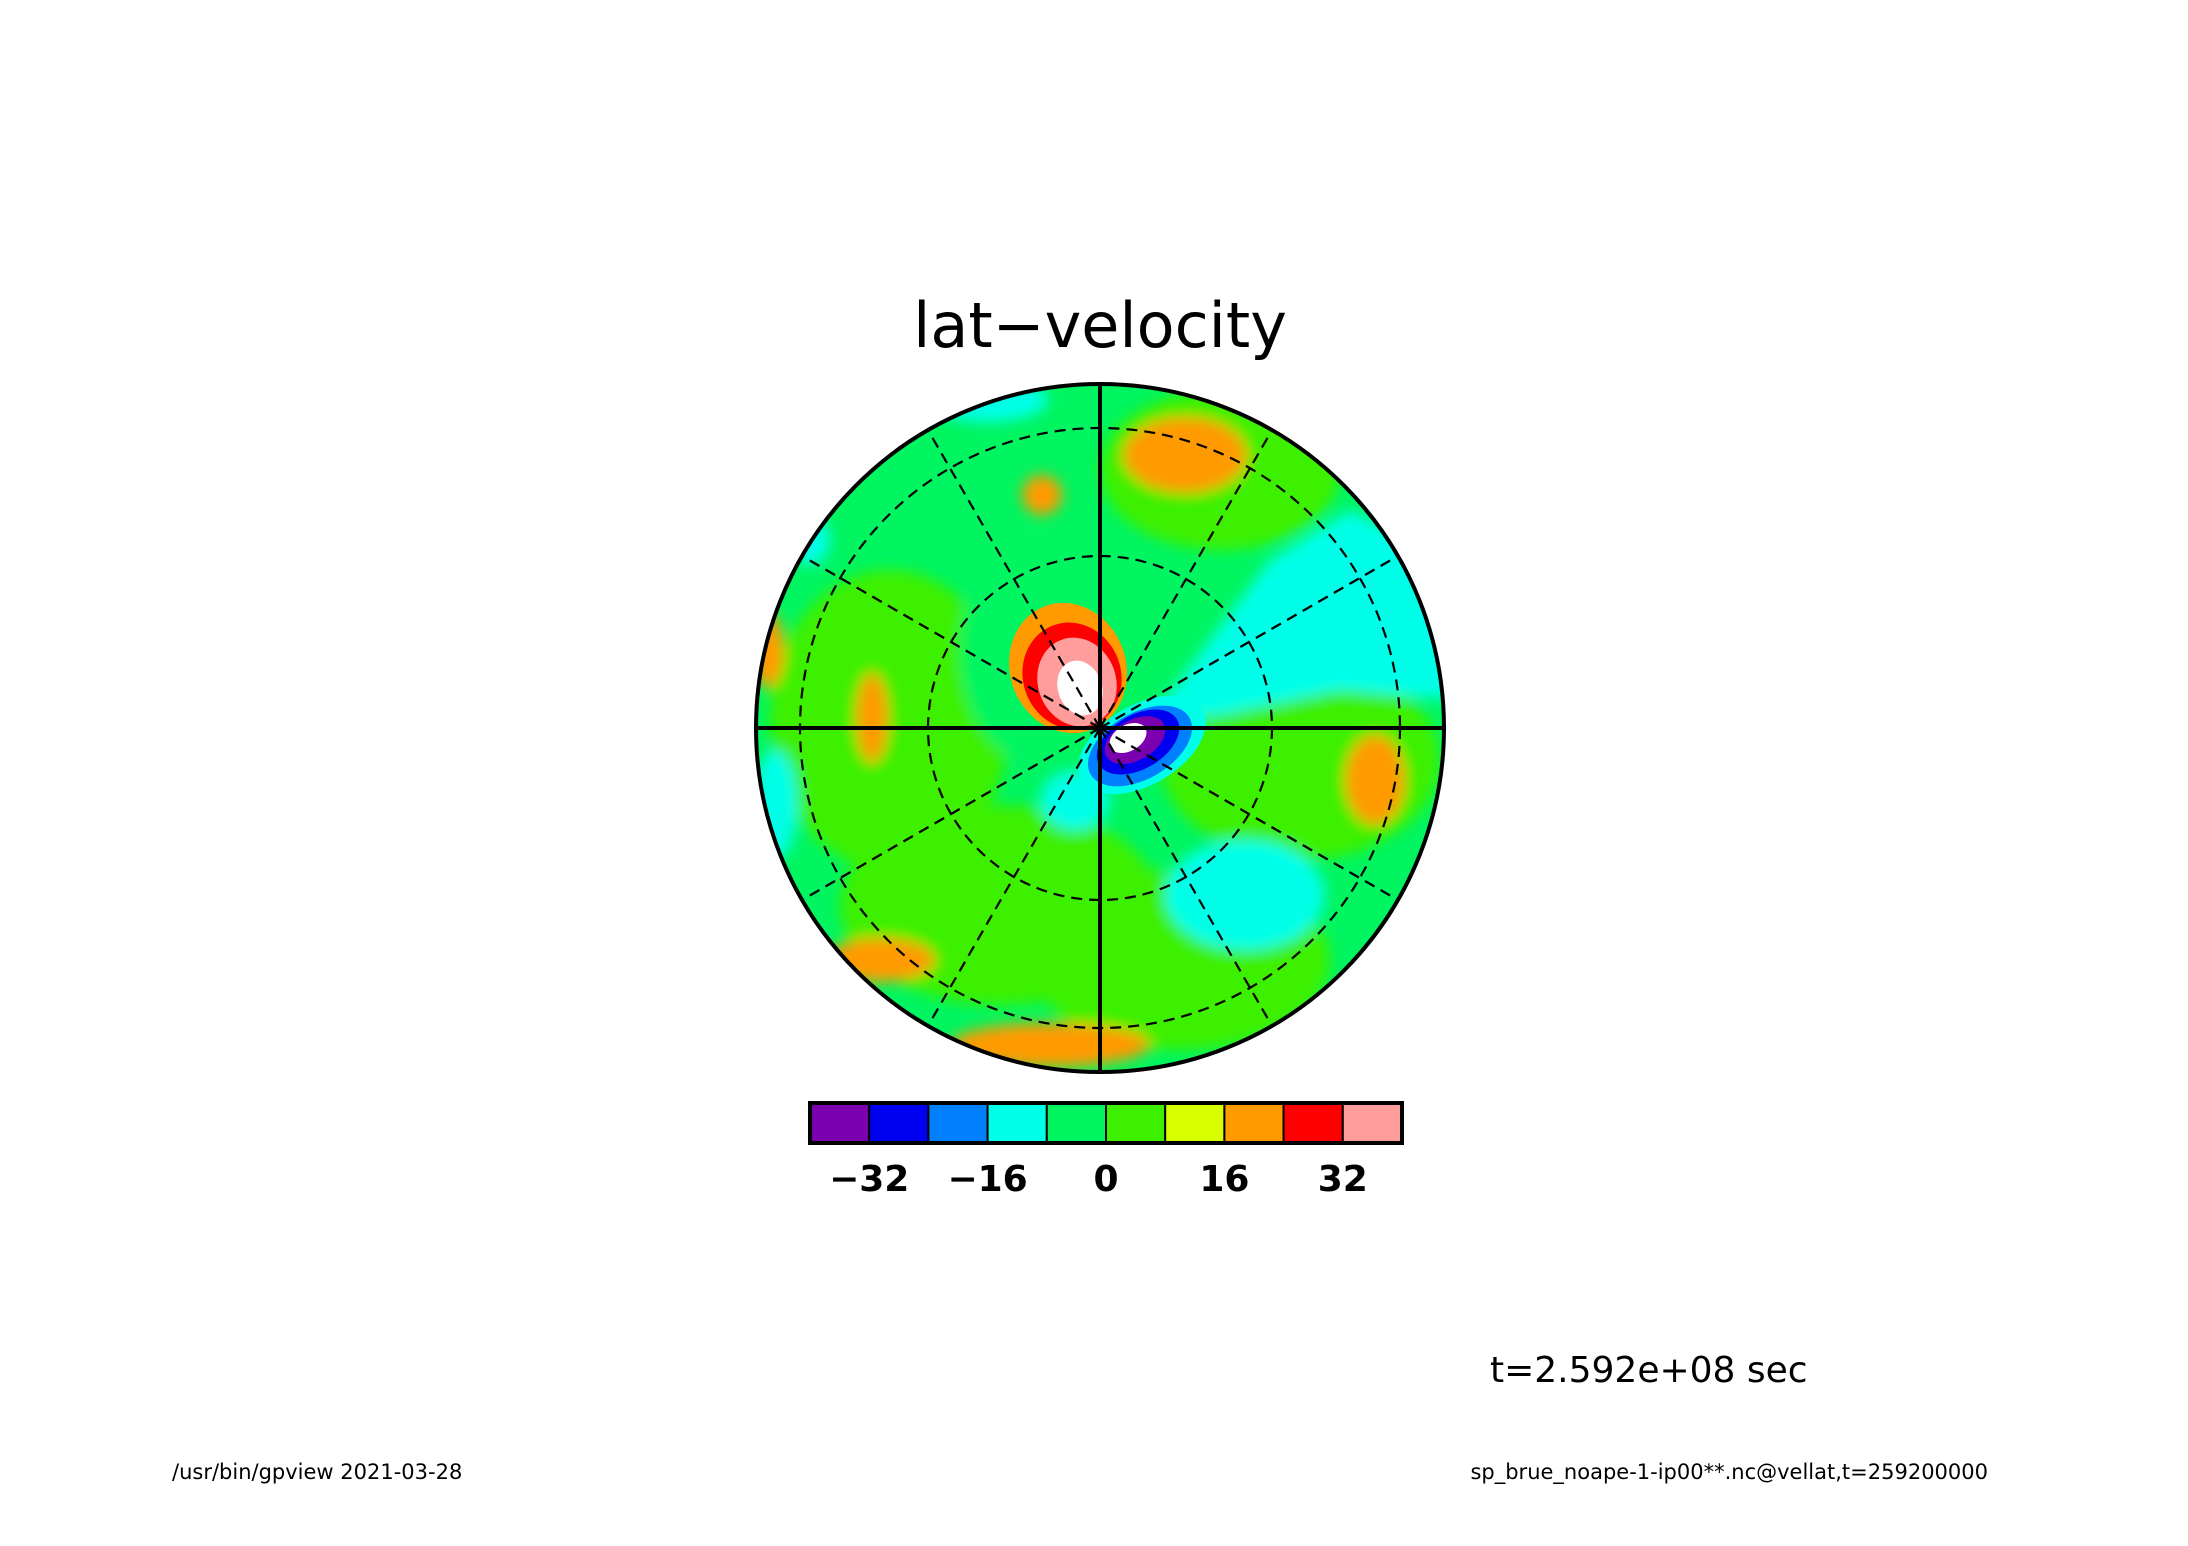 This screenshot has height=1546, width=2188. Describe the element at coordinates (1649, 1370) in the screenshot. I see `time-label: t=2.592e+08 sec` at that location.